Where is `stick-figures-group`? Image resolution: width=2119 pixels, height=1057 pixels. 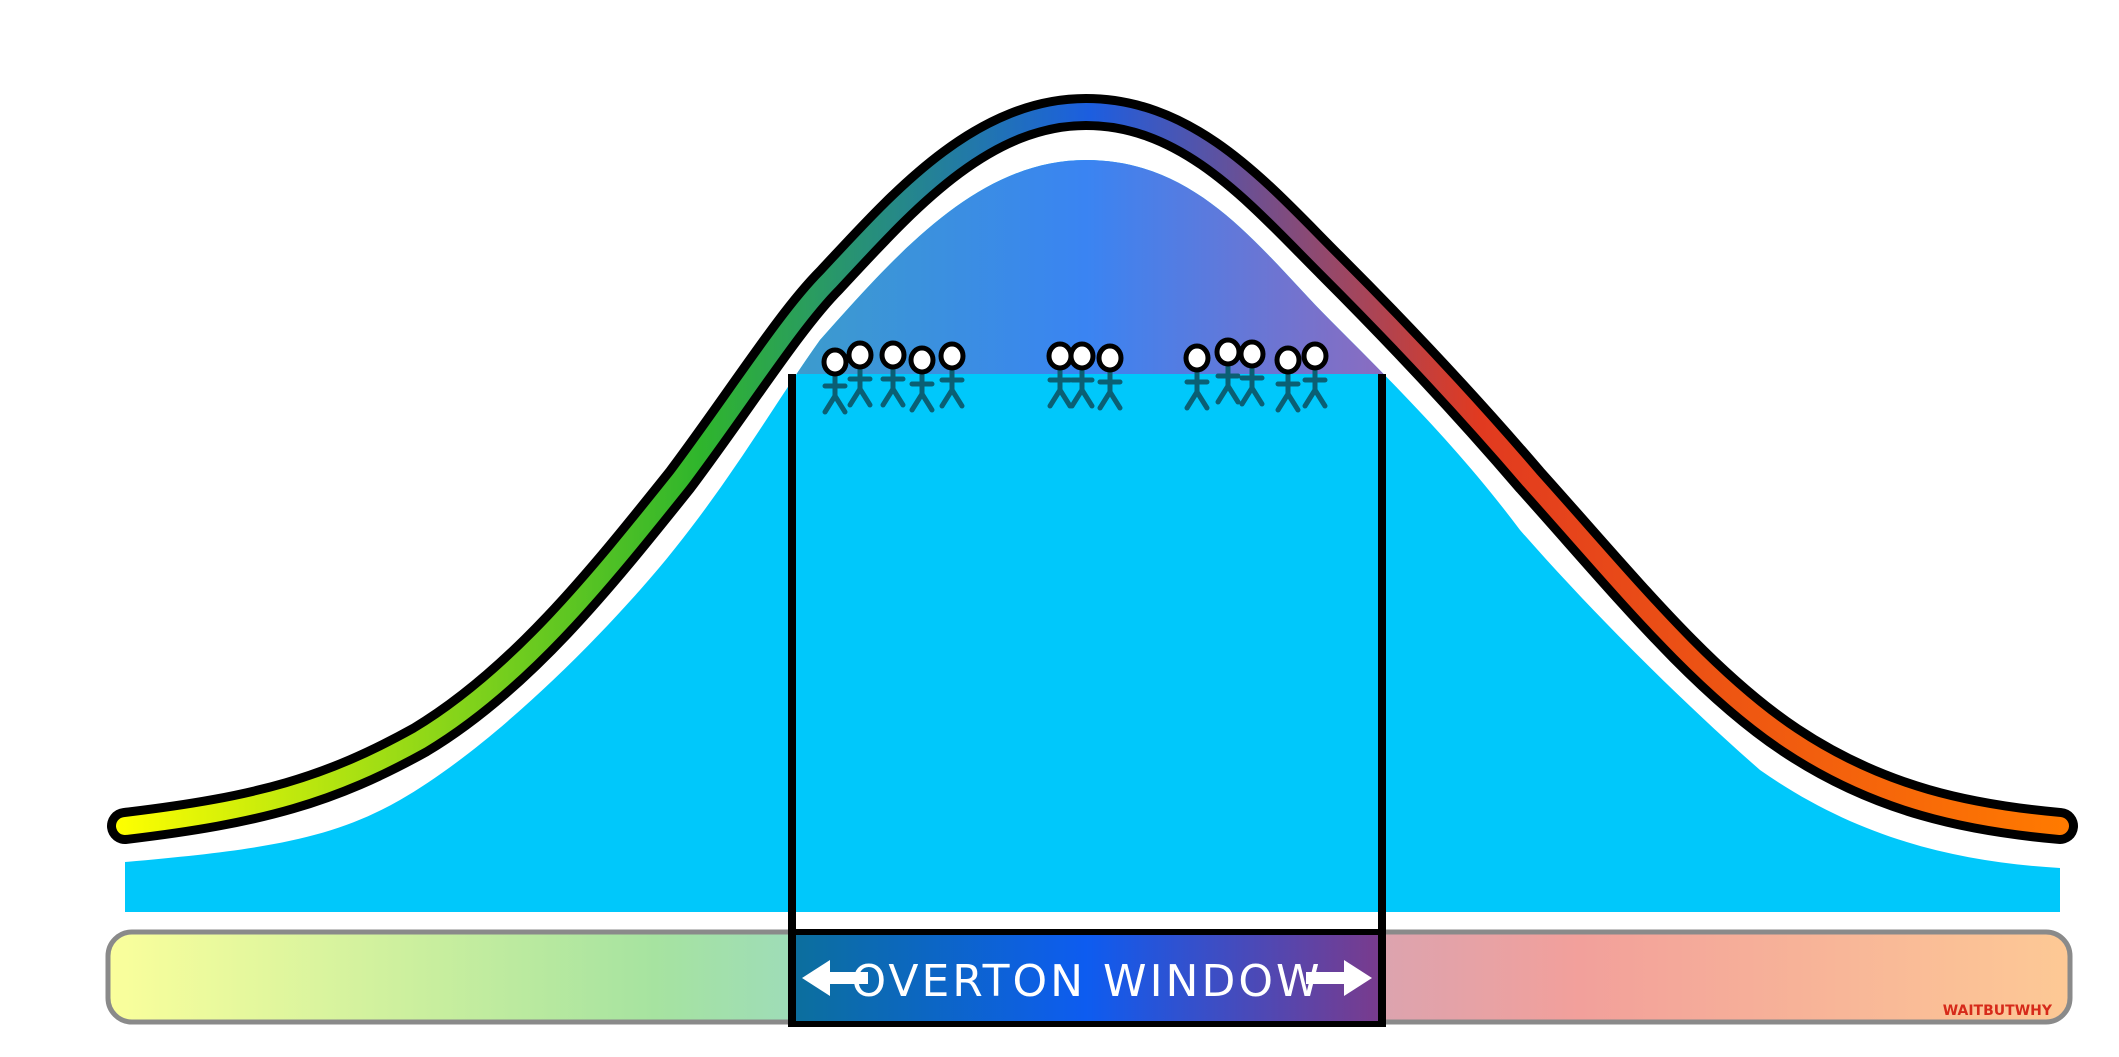
stick-figures-group is located at coordinates (1075, 376).